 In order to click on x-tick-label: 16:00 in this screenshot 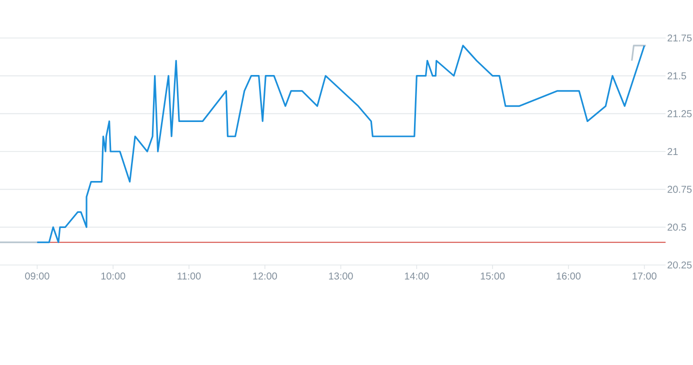, I will do `click(568, 276)`.